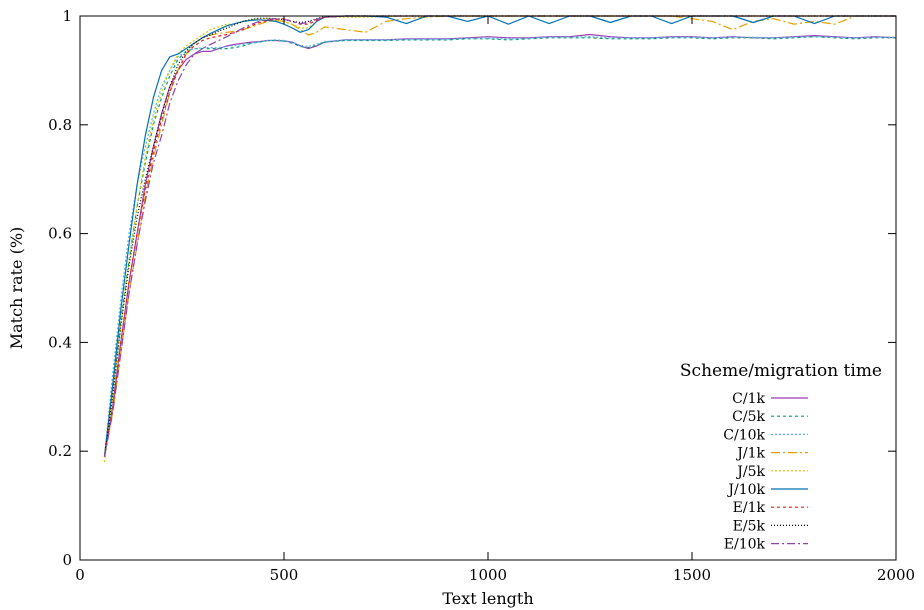  What do you see at coordinates (750, 454) in the screenshot?
I see `legend-label: J/1k` at bounding box center [750, 454].